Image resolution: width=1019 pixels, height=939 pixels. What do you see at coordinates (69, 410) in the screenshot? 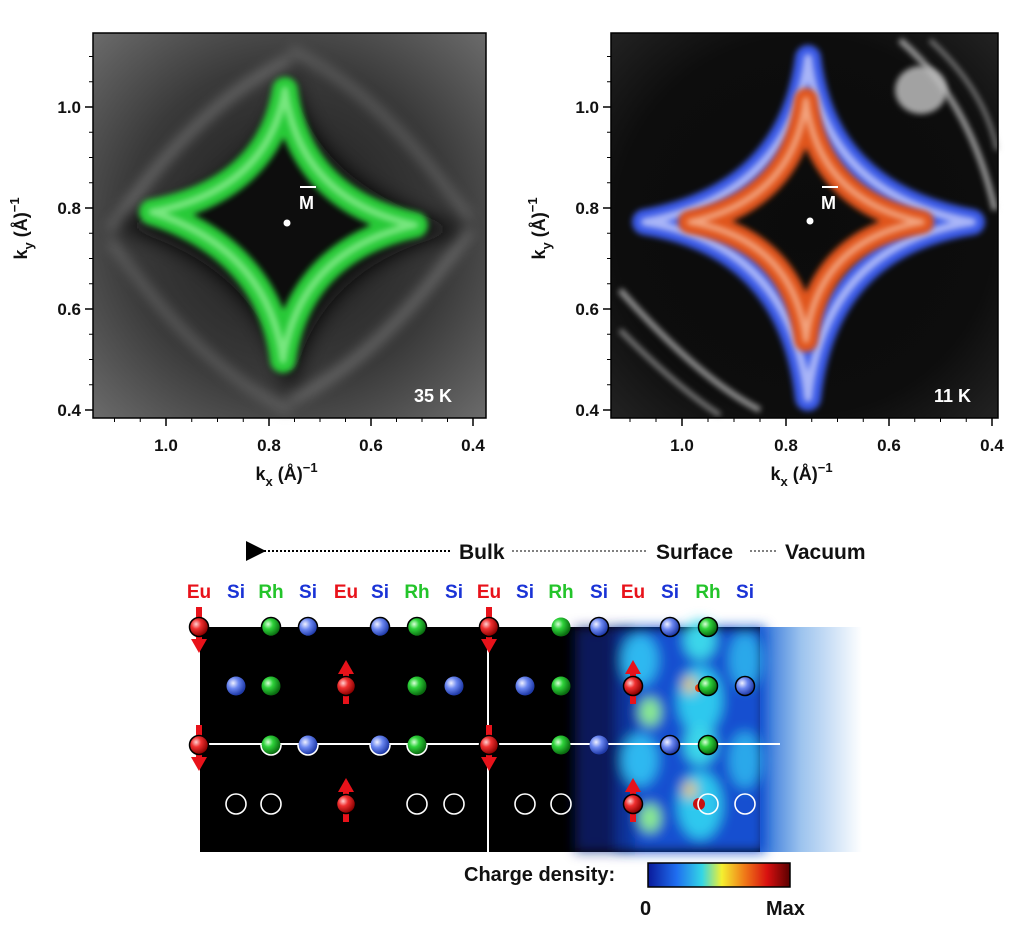
I see `y-tick-label: 0.4` at bounding box center [69, 410].